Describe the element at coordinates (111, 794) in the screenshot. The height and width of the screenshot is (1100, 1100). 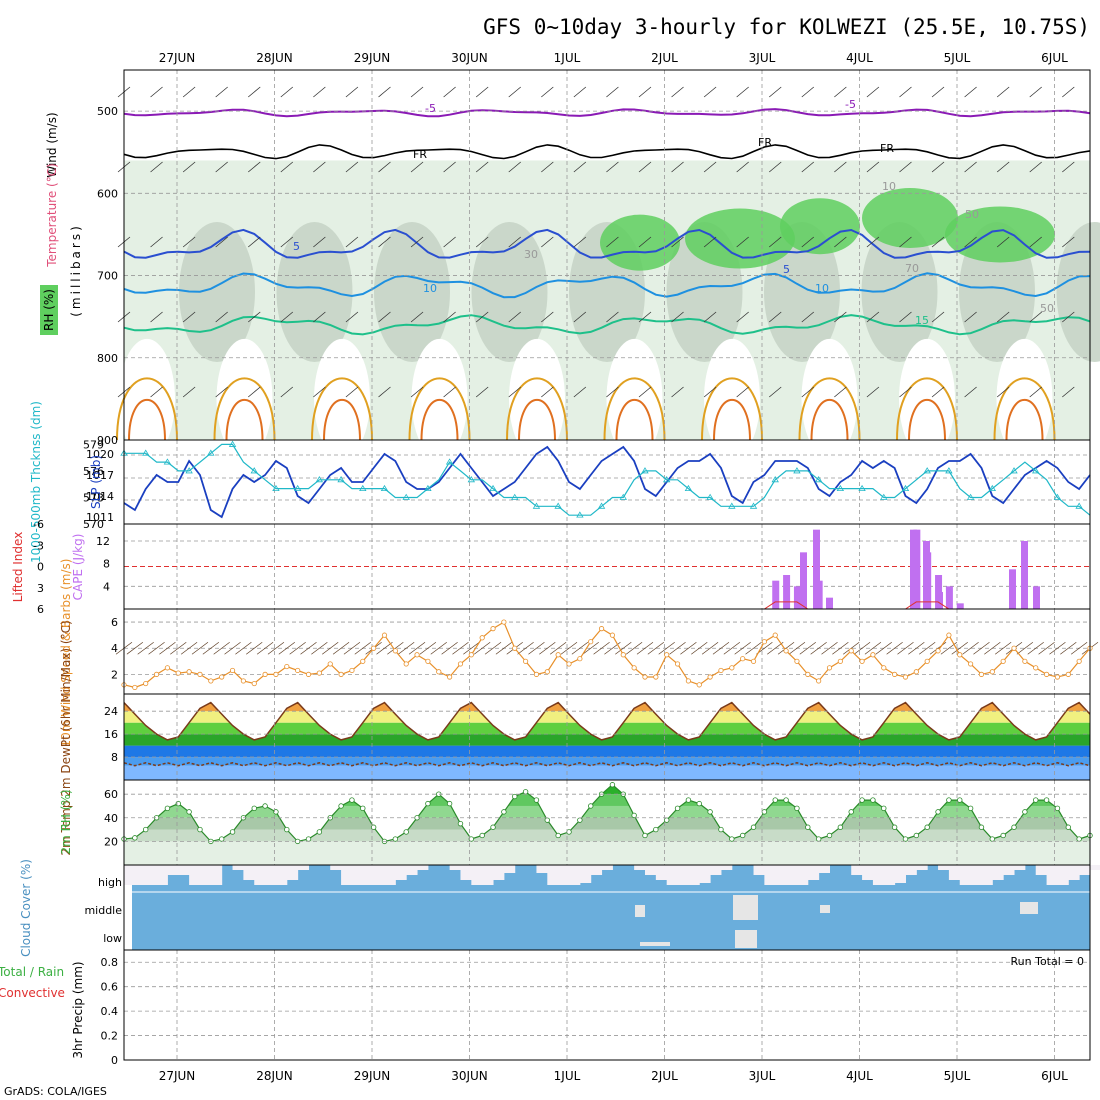
I see `y-tick-label: 60` at that location.